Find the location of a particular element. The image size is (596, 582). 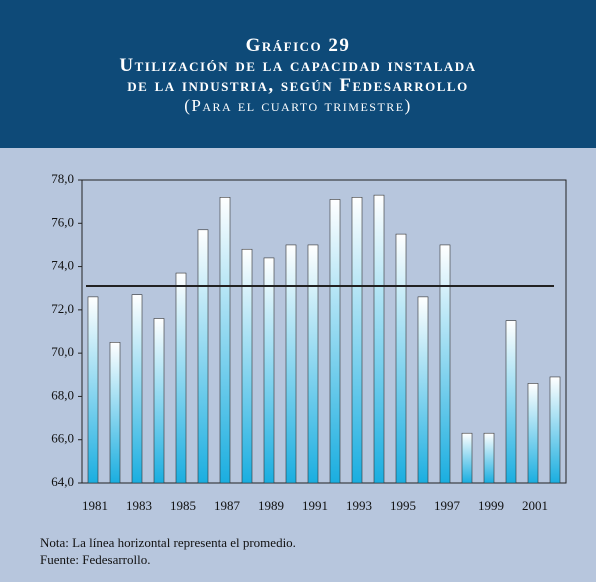

x-tick-label: 1991 is located at coordinates (315, 505).